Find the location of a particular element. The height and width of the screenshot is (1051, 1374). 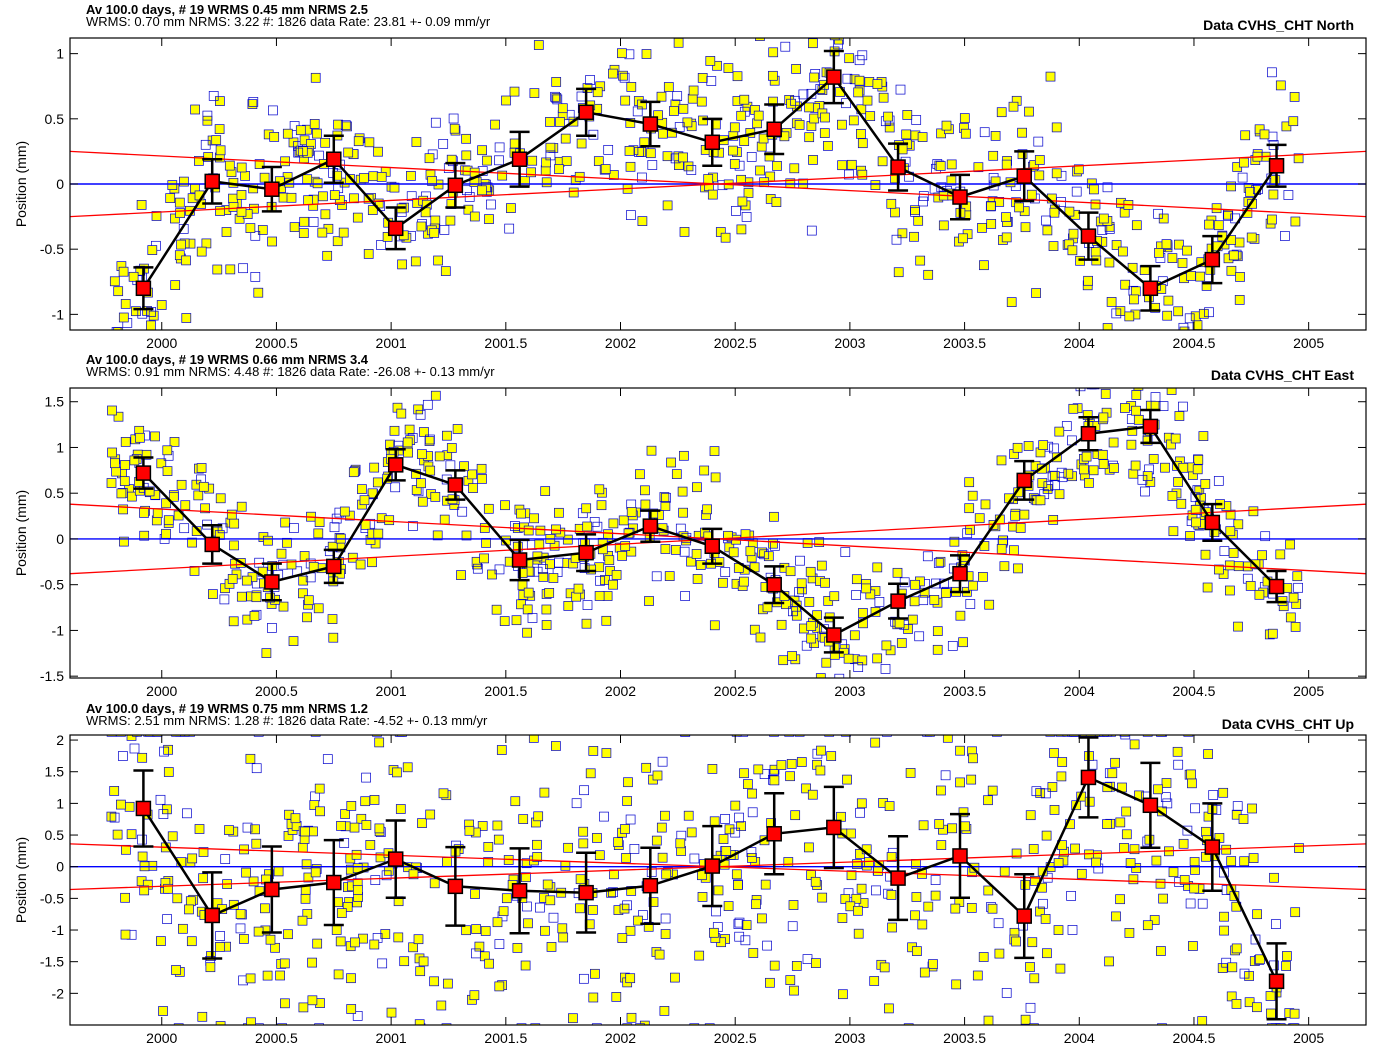

x-tick-label: 2002.5 is located at coordinates (735, 1038).